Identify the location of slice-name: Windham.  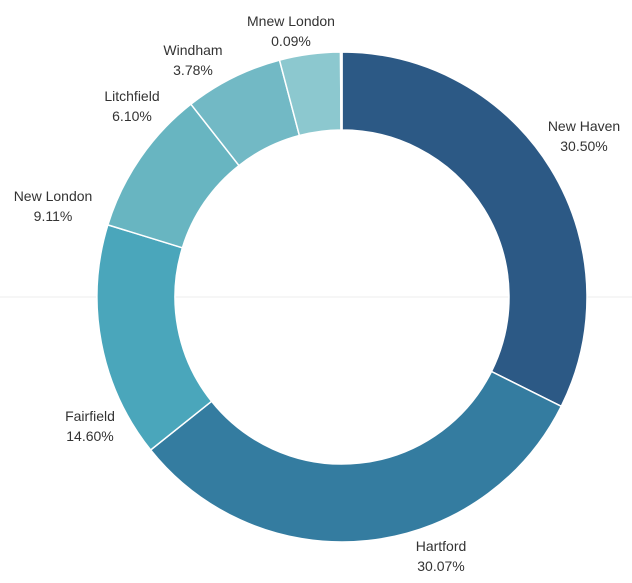
(192, 50).